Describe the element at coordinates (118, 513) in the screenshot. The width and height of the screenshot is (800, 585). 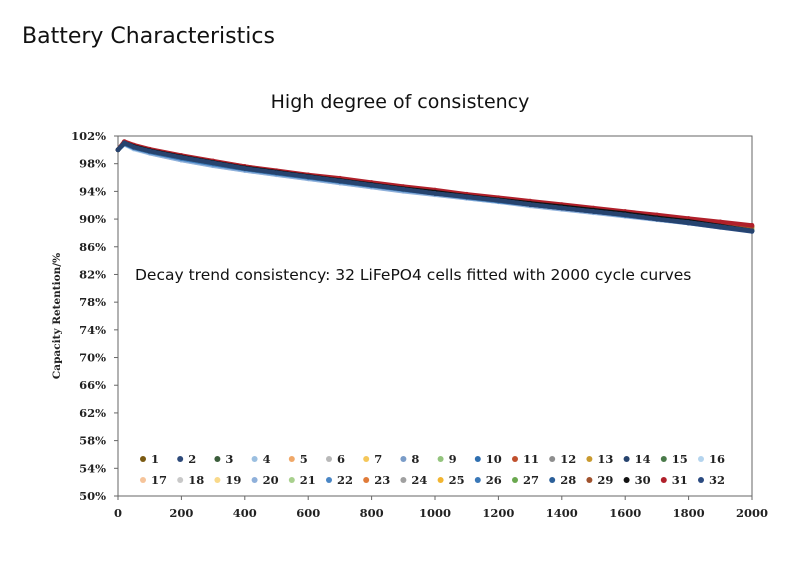
I see `x-tick-label: 0` at that location.